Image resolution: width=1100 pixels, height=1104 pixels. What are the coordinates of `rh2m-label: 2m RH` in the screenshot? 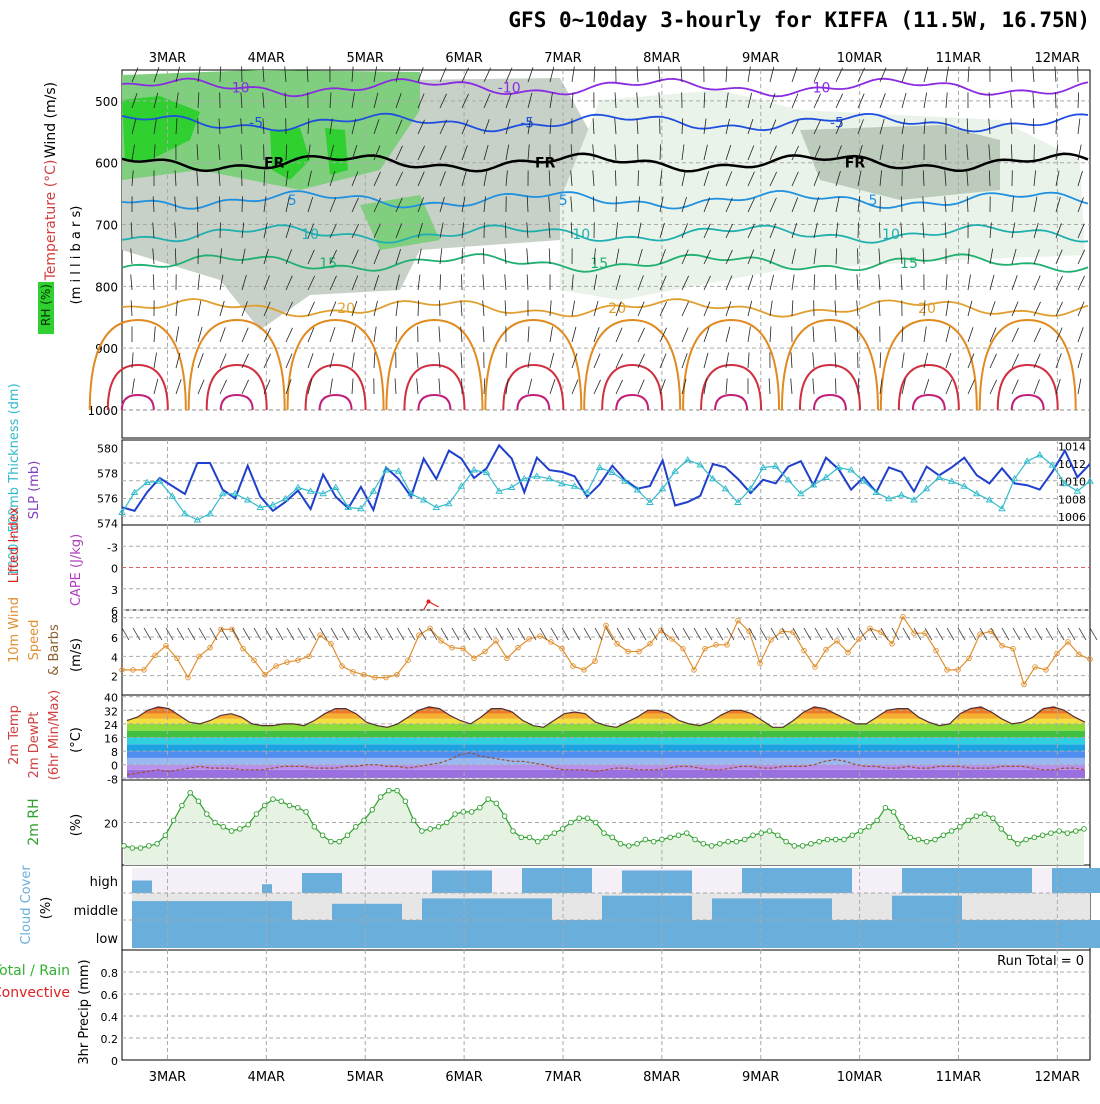 It's located at (34, 821).